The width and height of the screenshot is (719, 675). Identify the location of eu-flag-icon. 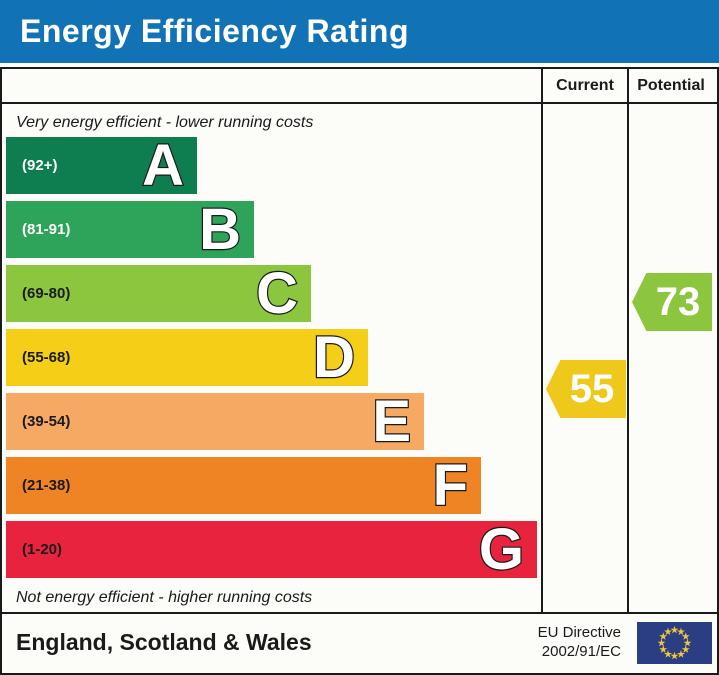
(674, 642).